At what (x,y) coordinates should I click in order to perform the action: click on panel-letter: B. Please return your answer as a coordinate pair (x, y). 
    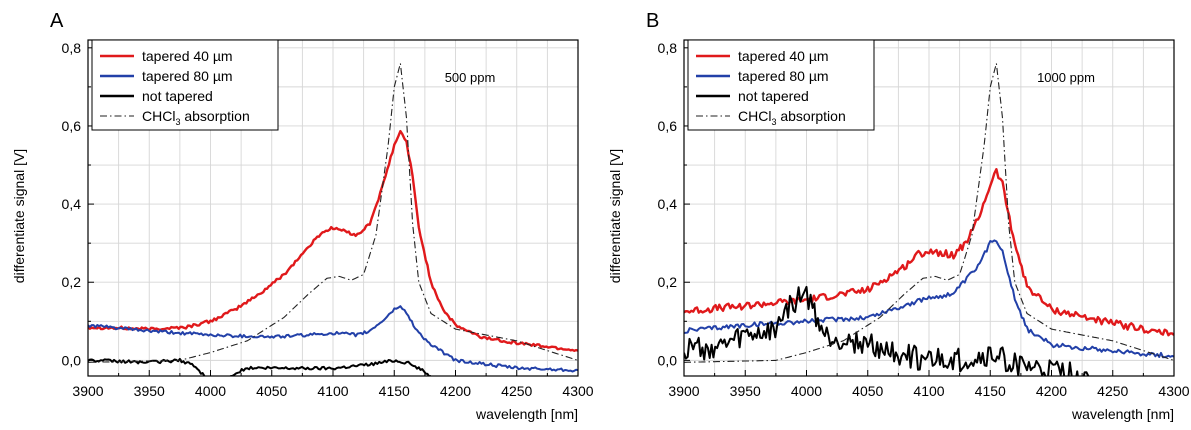
    Looking at the image, I should click on (652, 21).